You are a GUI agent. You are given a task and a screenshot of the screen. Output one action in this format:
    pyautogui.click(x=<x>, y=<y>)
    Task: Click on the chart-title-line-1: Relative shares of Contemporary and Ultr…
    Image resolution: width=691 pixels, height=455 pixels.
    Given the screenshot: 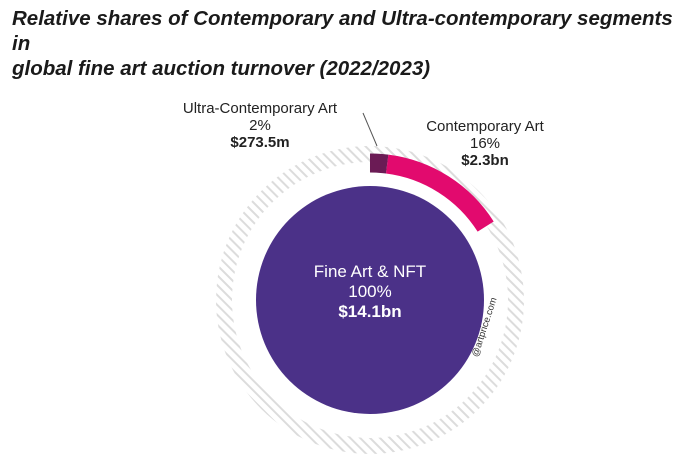 What is the action you would take?
    pyautogui.click(x=342, y=31)
    